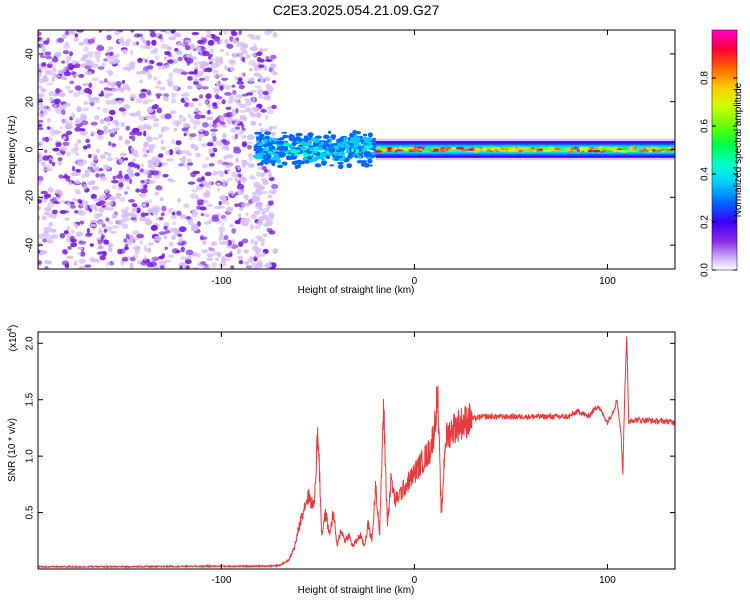  Describe the element at coordinates (724, 150) in the screenshot. I see `colorbar-gradient` at that location.